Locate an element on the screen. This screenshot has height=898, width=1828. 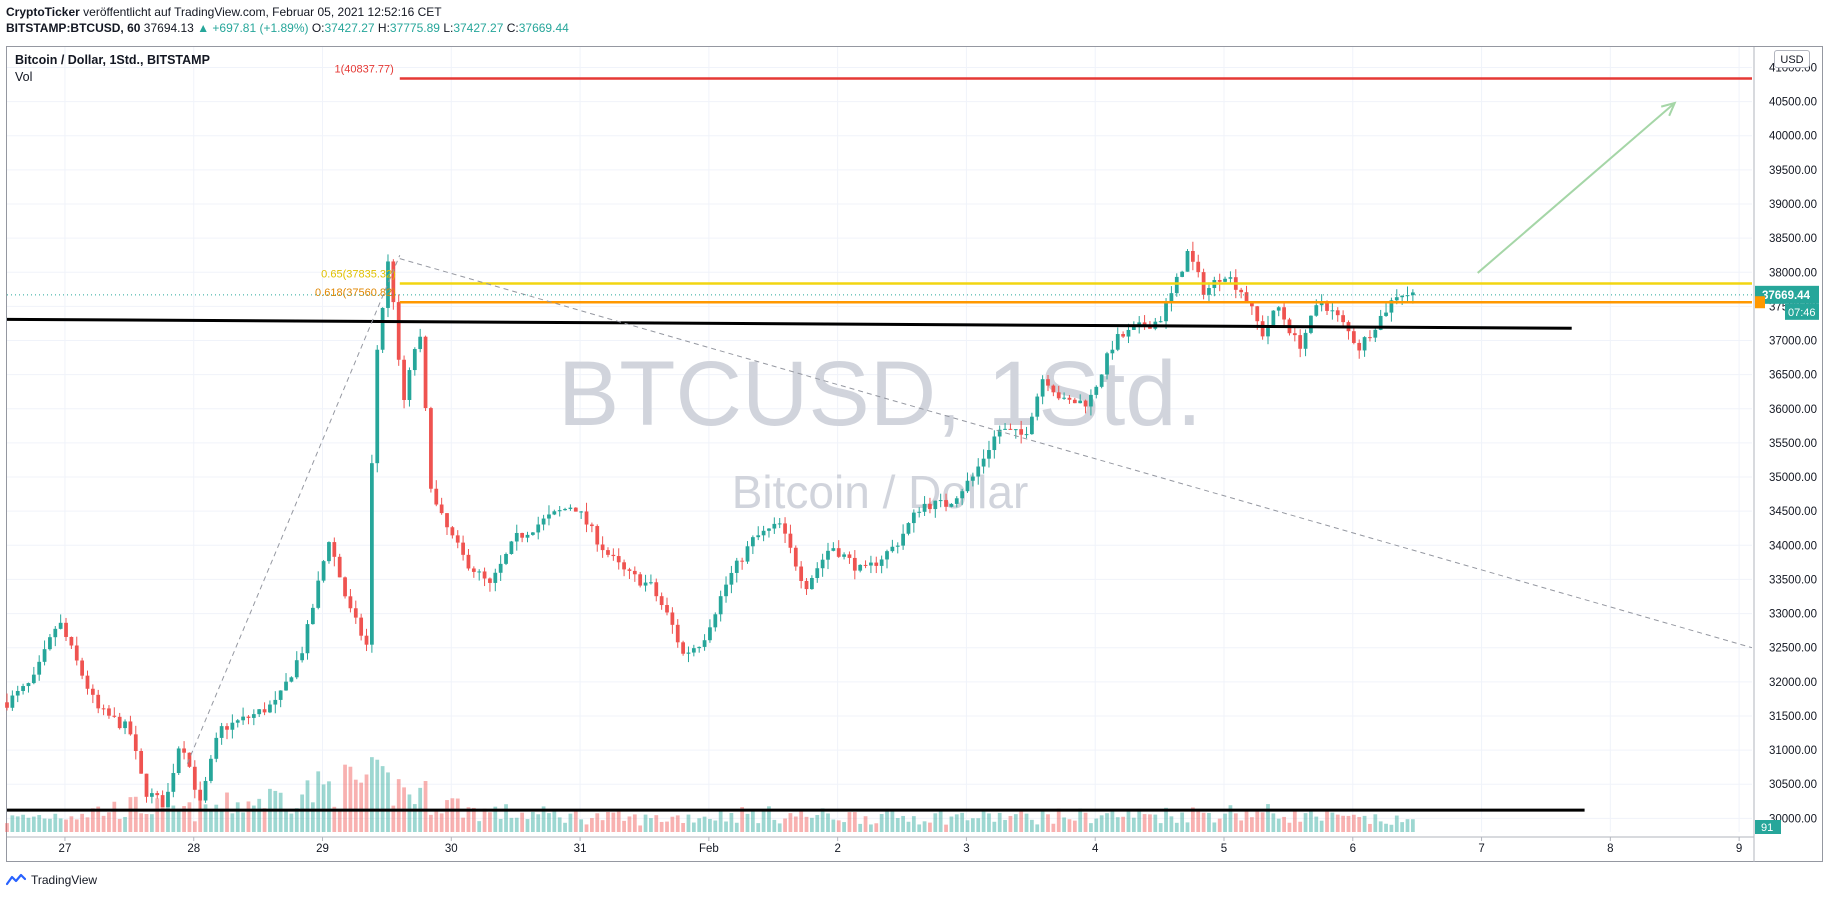
time-tick-label: 2 is located at coordinates (837, 849).